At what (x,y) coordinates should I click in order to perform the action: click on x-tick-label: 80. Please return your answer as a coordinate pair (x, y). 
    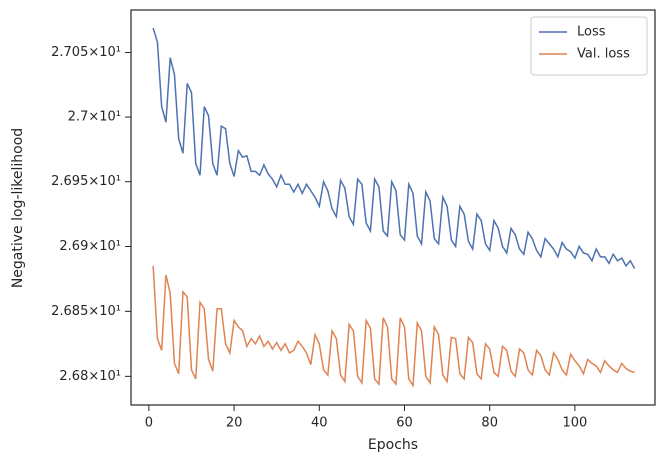
    Looking at the image, I should click on (489, 423).